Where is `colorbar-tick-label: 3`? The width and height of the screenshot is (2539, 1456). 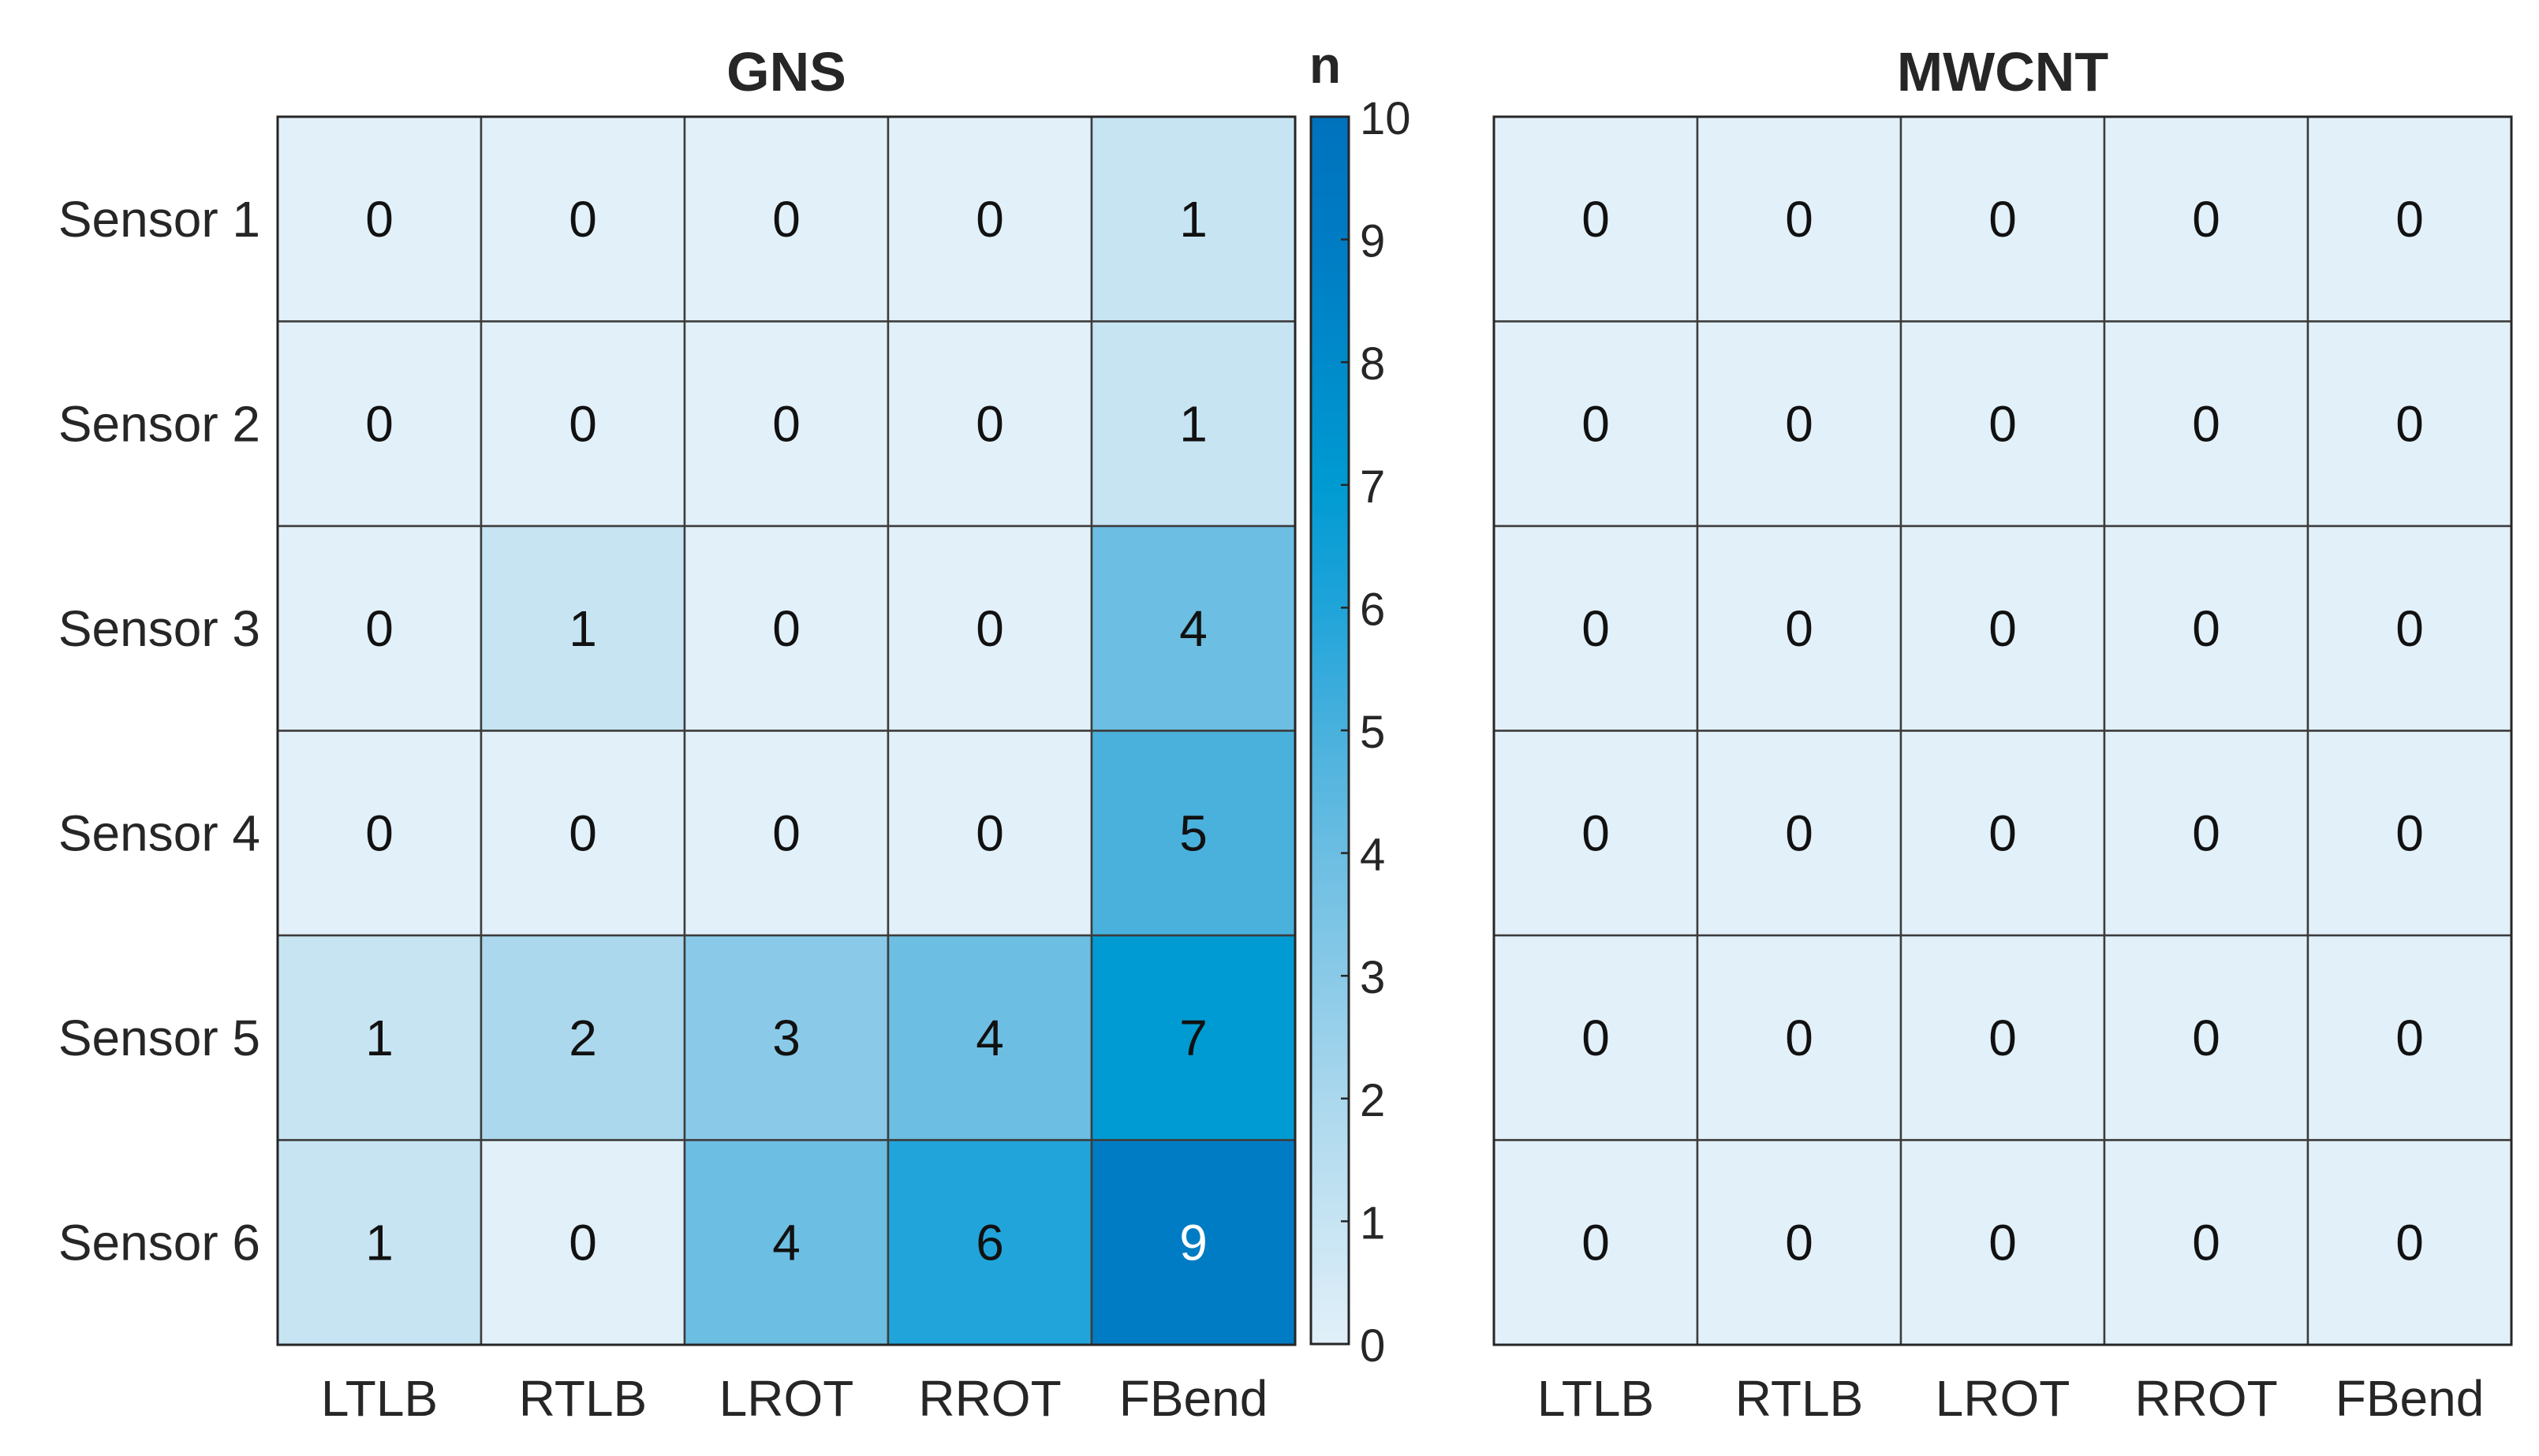 colorbar-tick-label: 3 is located at coordinates (1372, 977).